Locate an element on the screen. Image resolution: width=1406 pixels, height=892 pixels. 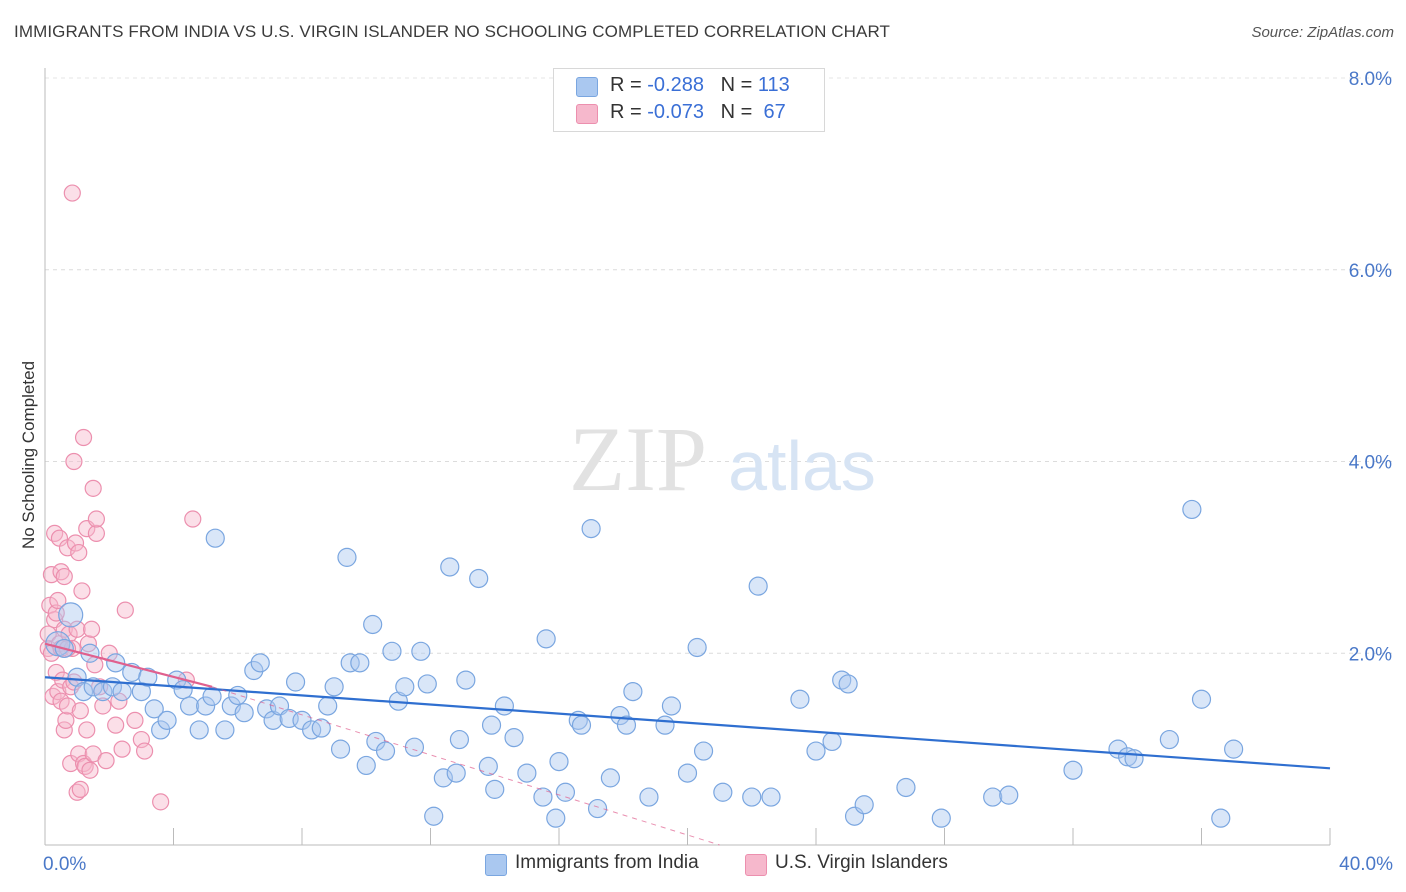
y-tick-label: 2.0% is located at coordinates (1370, 654).